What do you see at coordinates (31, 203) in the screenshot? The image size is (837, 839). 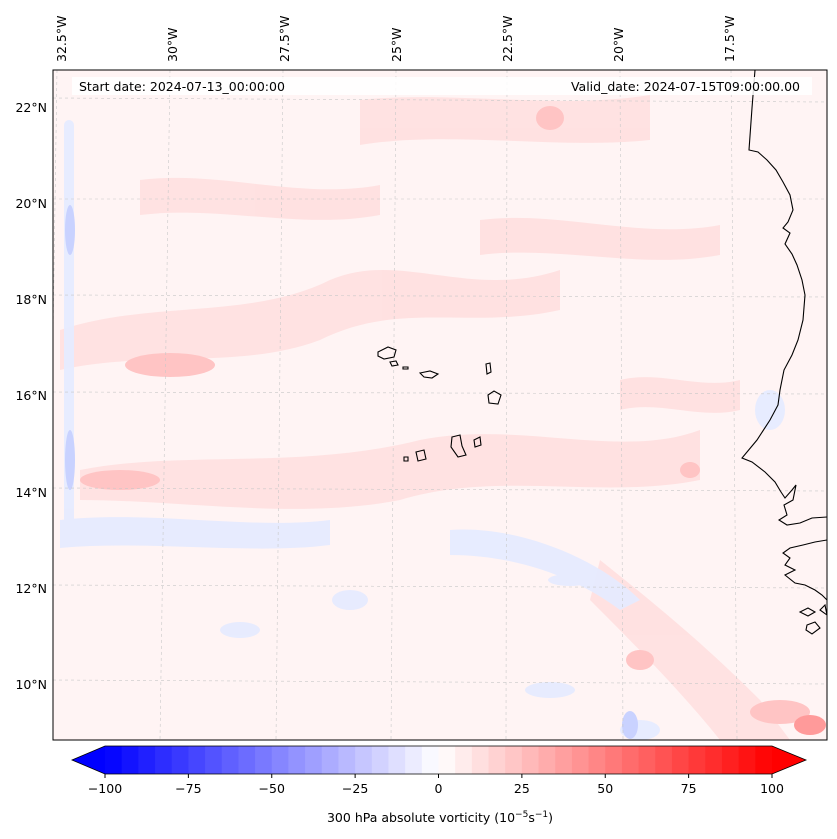 I see `lat-label-20n: 20°N` at bounding box center [31, 203].